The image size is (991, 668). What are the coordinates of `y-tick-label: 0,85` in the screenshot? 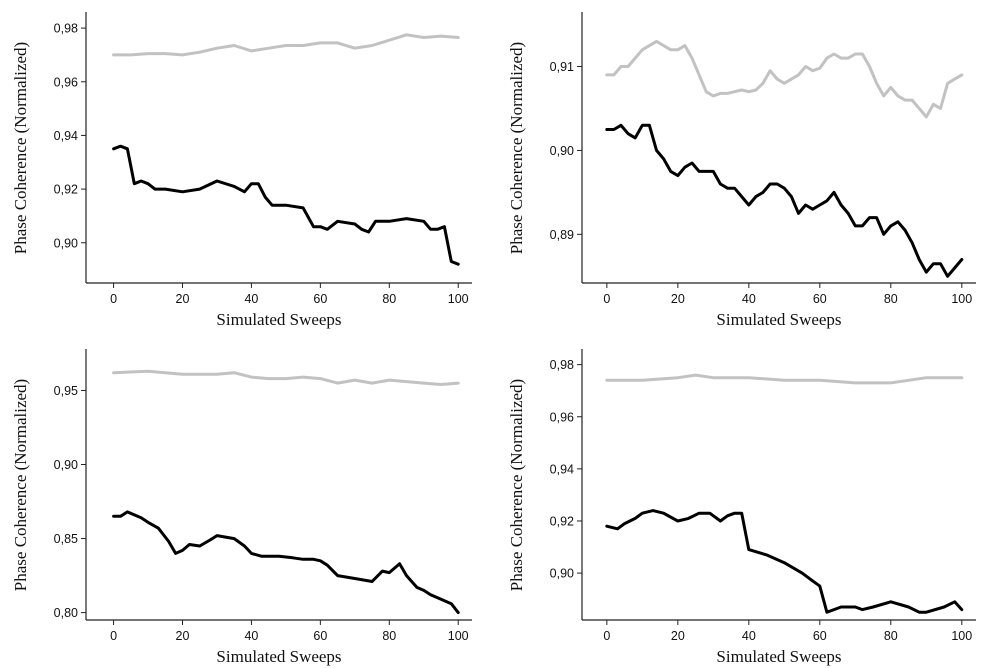 It's located at (66, 539).